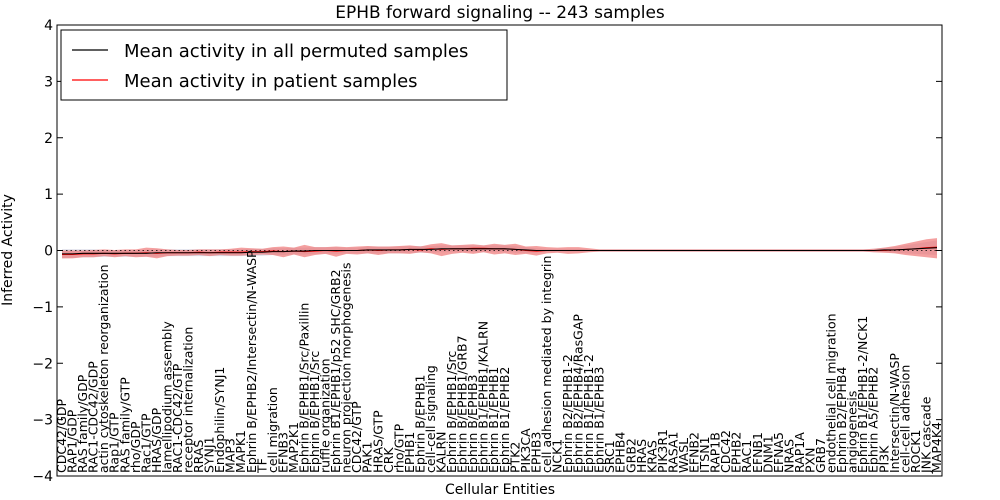 Image resolution: width=1000 pixels, height=500 pixels. Describe the element at coordinates (862, 394) in the screenshot. I see `x-tick-label: Ephrin B1/EPHB1-2/NCK1` at that location.